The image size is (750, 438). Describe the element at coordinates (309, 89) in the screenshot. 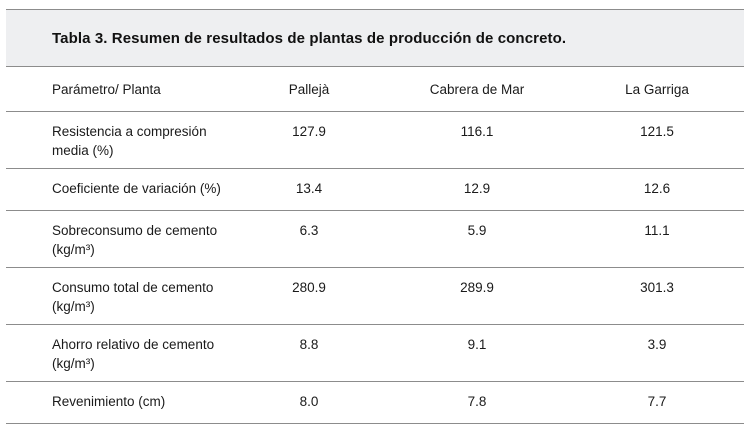

I see `header-pallejà: Pallejà` at that location.